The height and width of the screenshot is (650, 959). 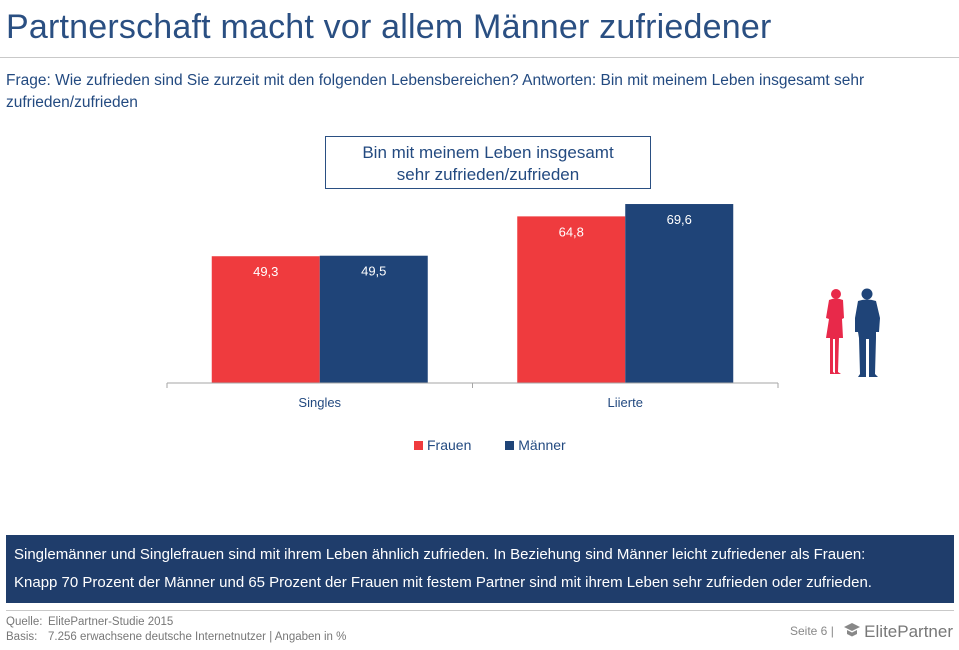 What do you see at coordinates (908, 631) in the screenshot?
I see `brand-name: ElitePartner` at bounding box center [908, 631].